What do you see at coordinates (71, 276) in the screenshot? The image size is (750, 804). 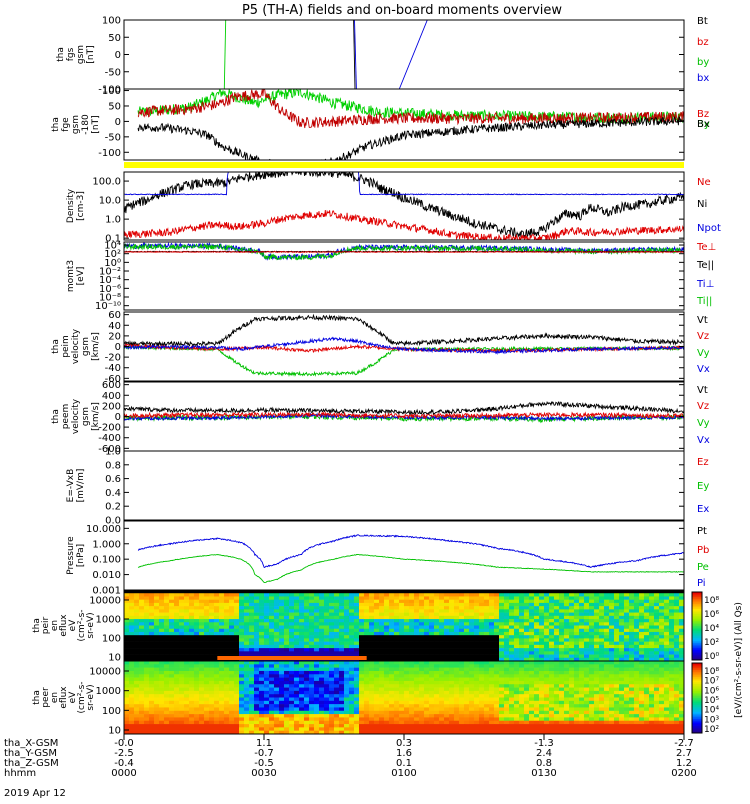 I see `ylabel-mom-0: momt3` at bounding box center [71, 276].